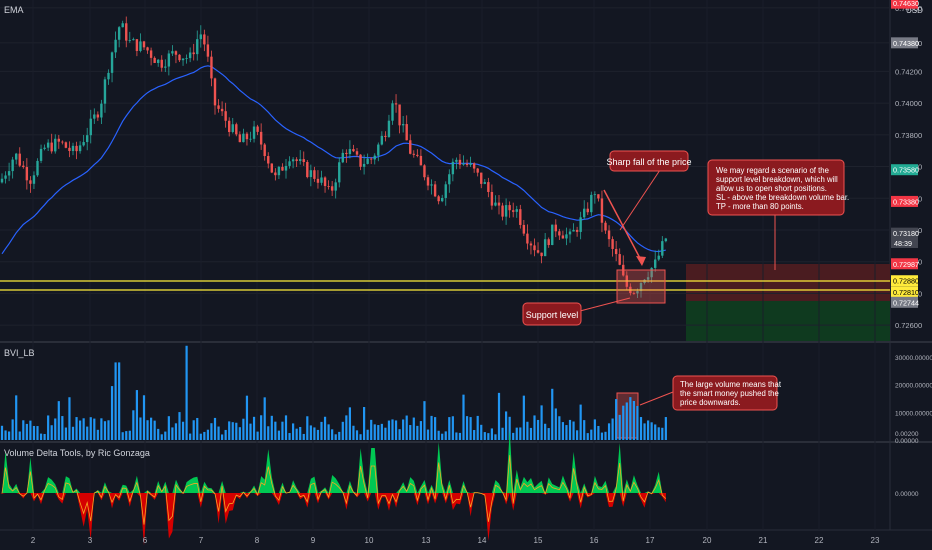 The height and width of the screenshot is (550, 932). What do you see at coordinates (760, 206) in the screenshot?
I see `callout-line: TP - more than 80 points.` at bounding box center [760, 206].